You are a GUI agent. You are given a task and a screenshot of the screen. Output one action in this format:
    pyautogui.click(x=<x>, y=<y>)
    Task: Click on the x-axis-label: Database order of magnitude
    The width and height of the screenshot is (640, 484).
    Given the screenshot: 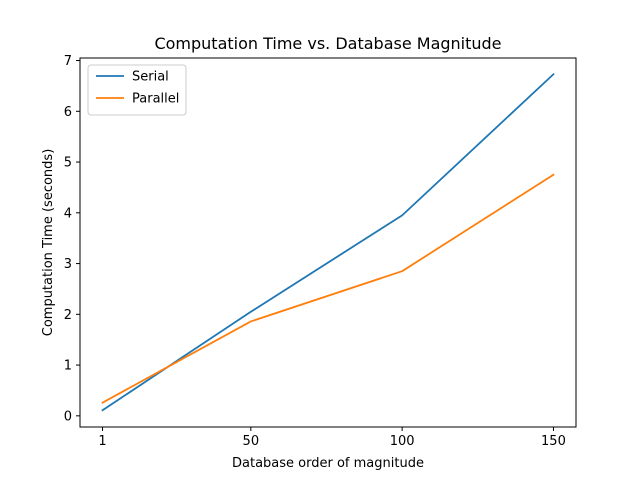 What is the action you would take?
    pyautogui.click(x=328, y=463)
    